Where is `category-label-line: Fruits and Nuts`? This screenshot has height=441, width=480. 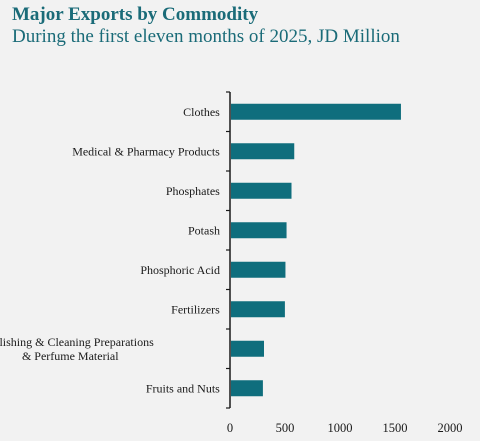 category-label-line: Fruits and Nuts is located at coordinates (183, 388).